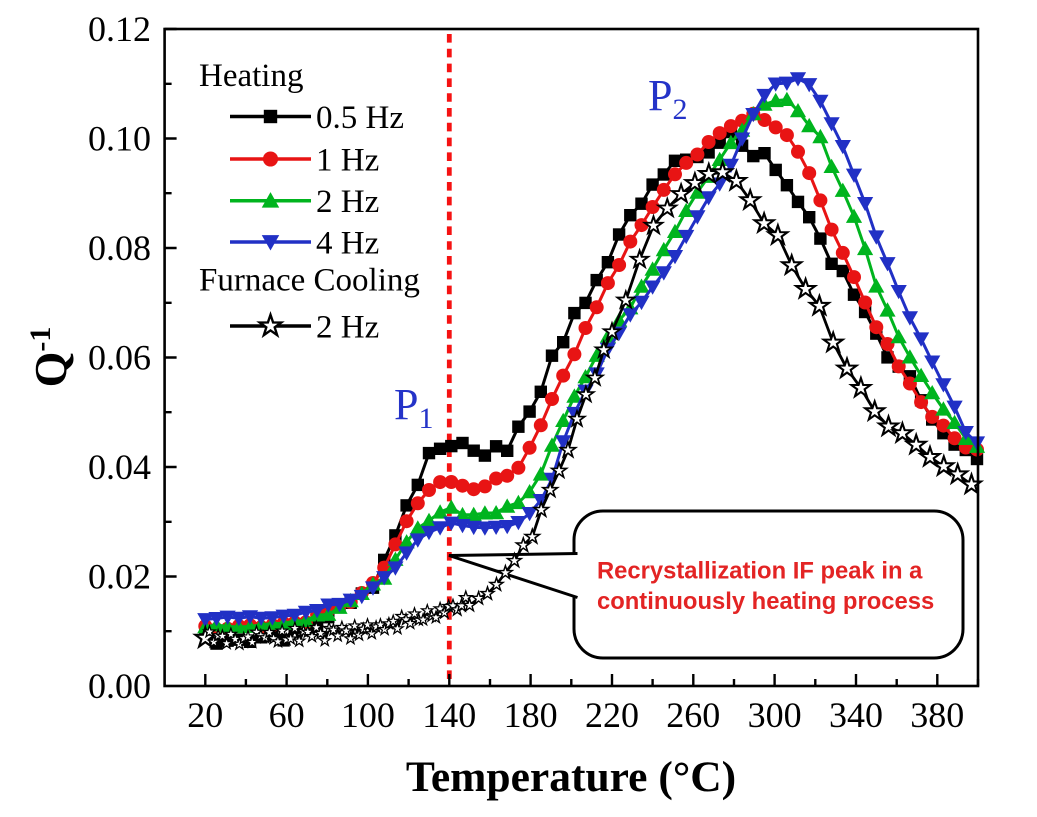 This screenshot has width=1037, height=817. What do you see at coordinates (360, 118) in the screenshot?
I see `svg-text: 0.5 Hz` at bounding box center [360, 118].